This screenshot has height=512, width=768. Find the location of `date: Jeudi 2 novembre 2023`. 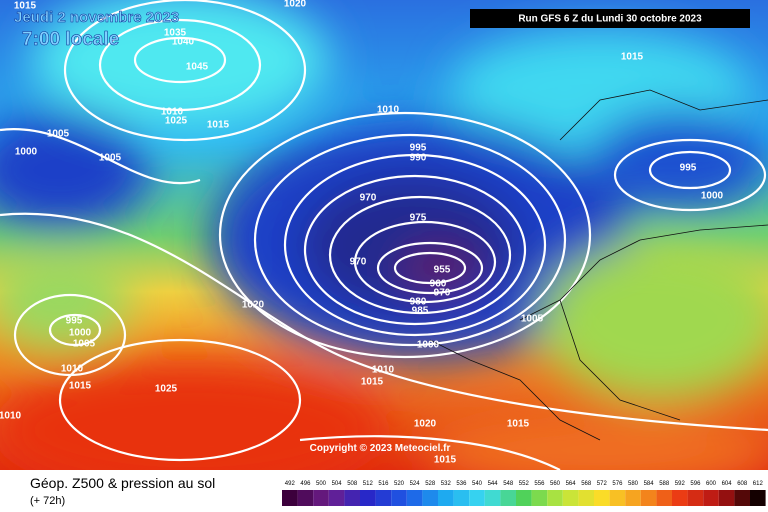

date: Jeudi 2 novembre 2023 is located at coordinates (96, 17).